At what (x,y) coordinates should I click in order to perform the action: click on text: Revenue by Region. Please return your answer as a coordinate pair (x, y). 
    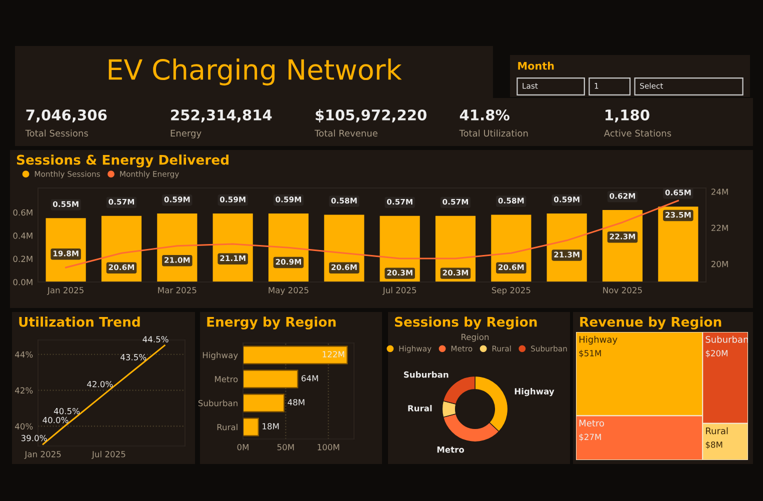
    Looking at the image, I should click on (651, 323).